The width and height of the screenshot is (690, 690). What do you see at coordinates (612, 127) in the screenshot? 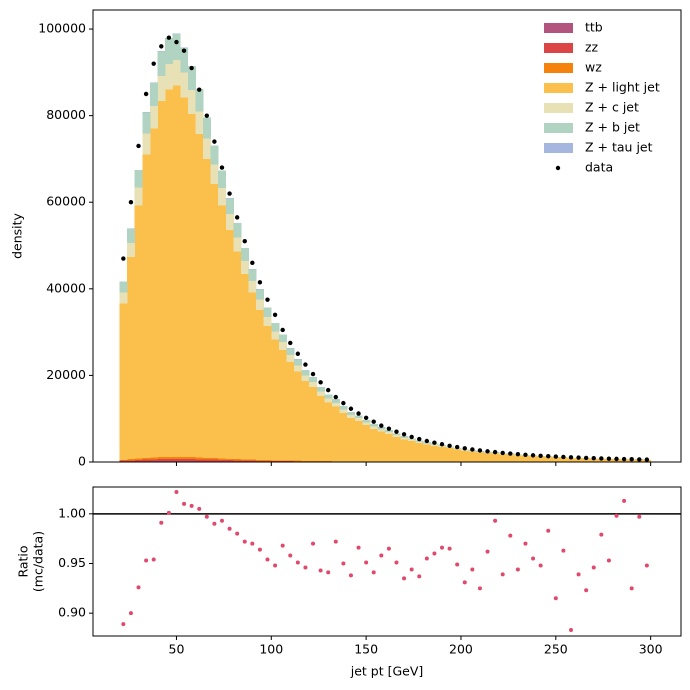
I see `legend-label: Z + b jet` at bounding box center [612, 127].